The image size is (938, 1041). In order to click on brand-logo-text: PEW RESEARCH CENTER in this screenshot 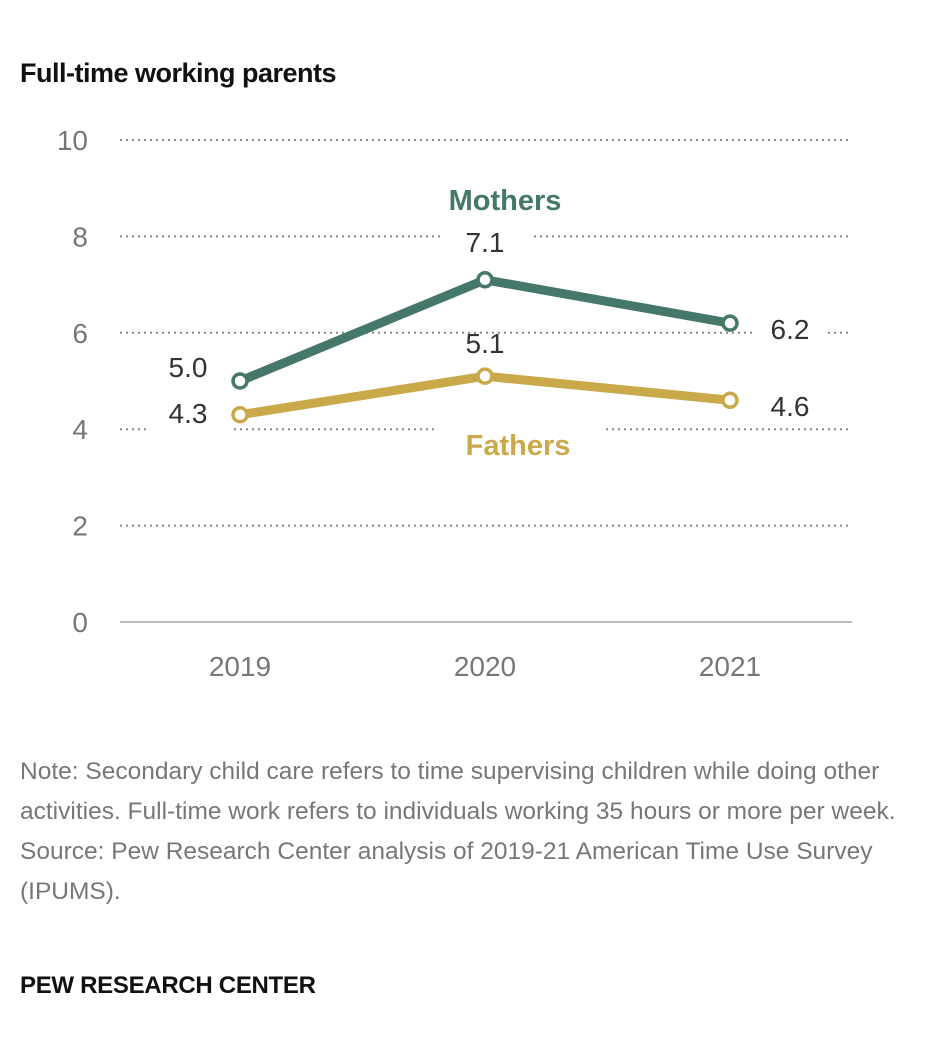, I will do `click(168, 985)`.